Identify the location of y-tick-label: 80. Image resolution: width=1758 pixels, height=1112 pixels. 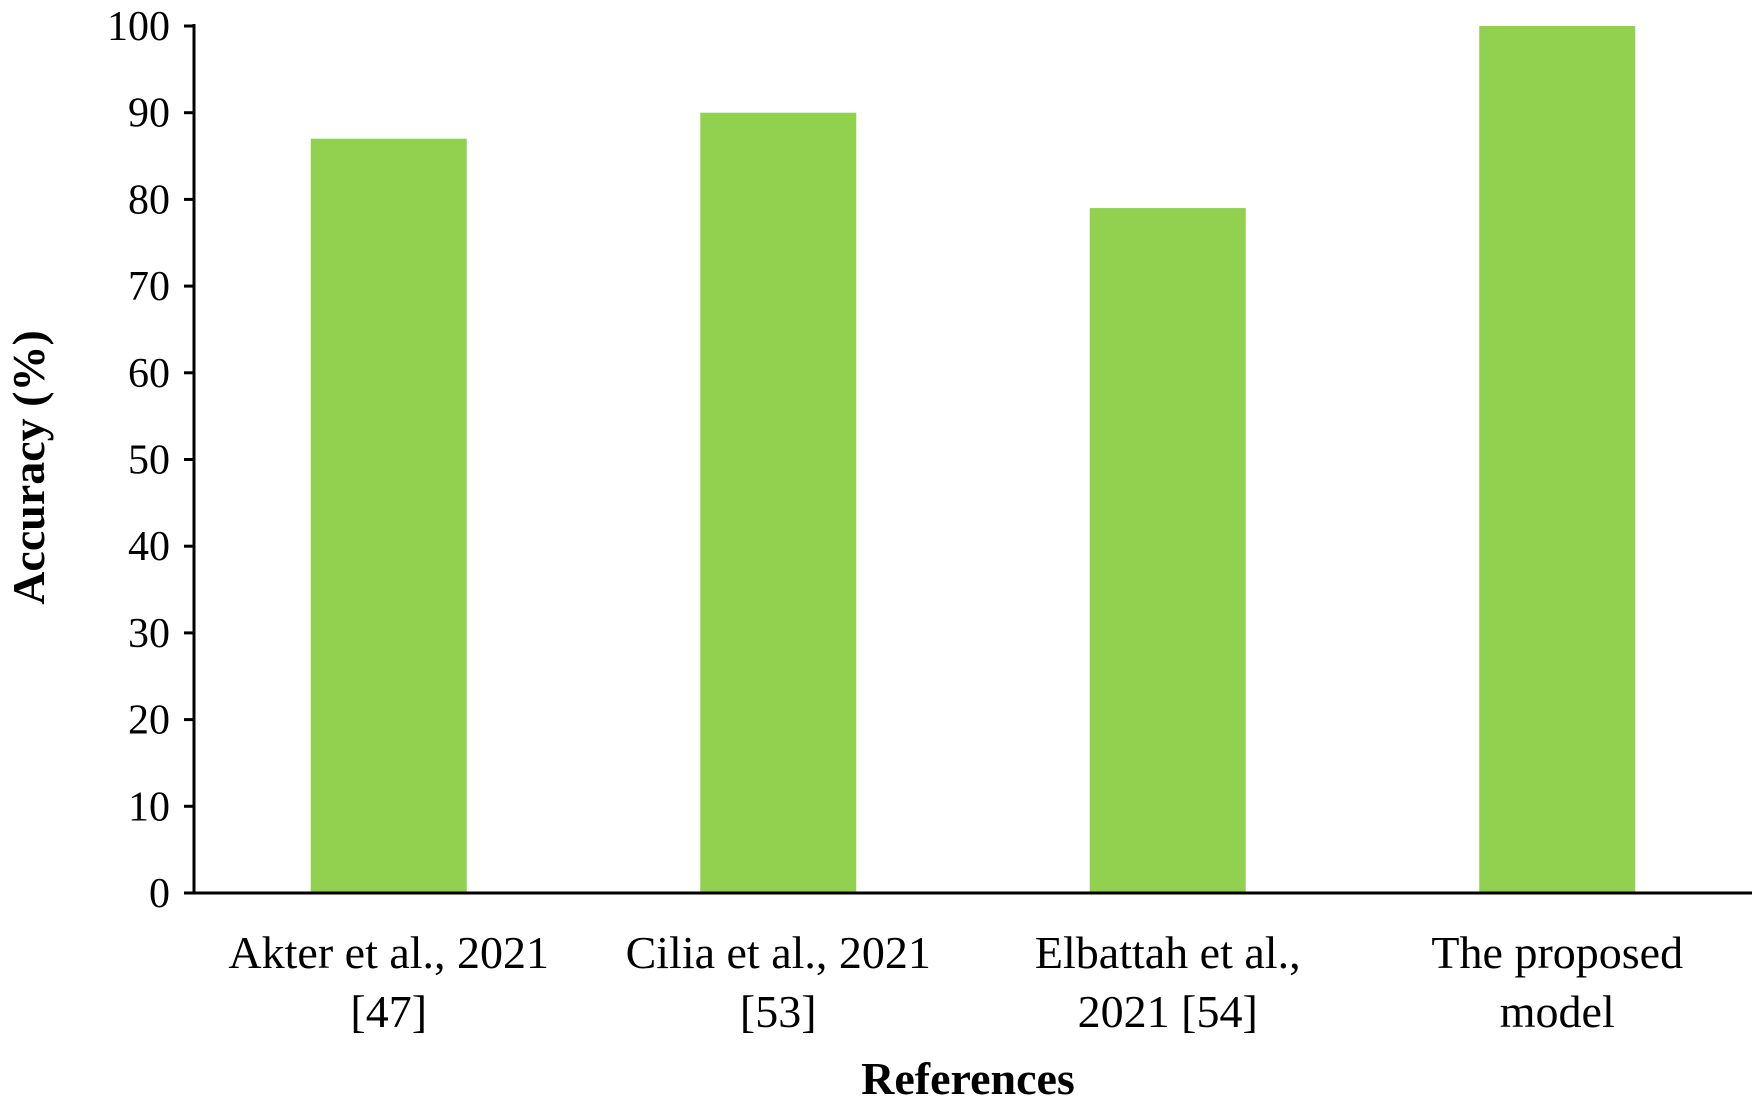
(149, 200).